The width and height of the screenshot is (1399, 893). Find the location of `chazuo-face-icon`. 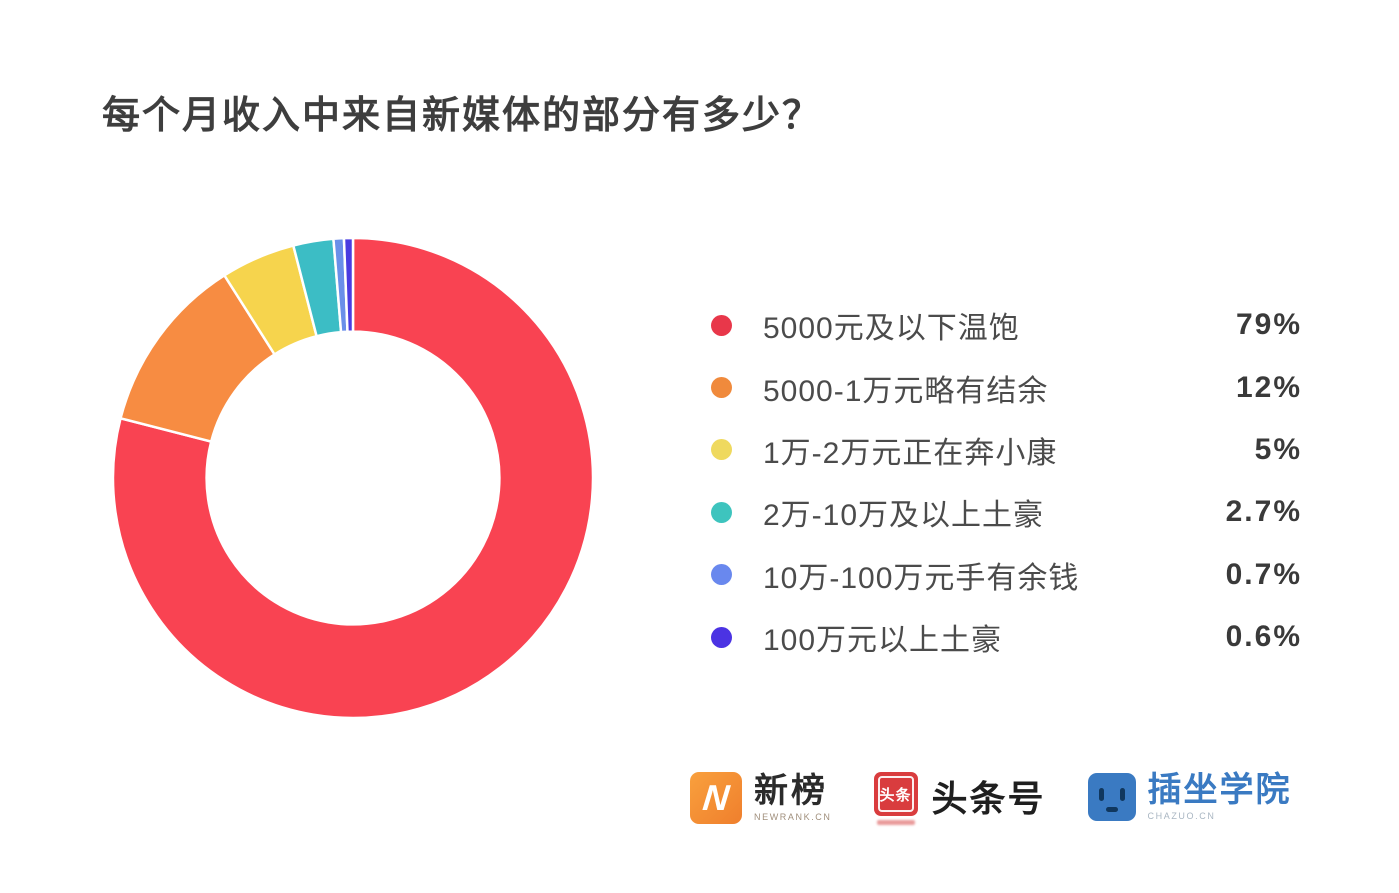

chazuo-face-icon is located at coordinates (1111, 796).